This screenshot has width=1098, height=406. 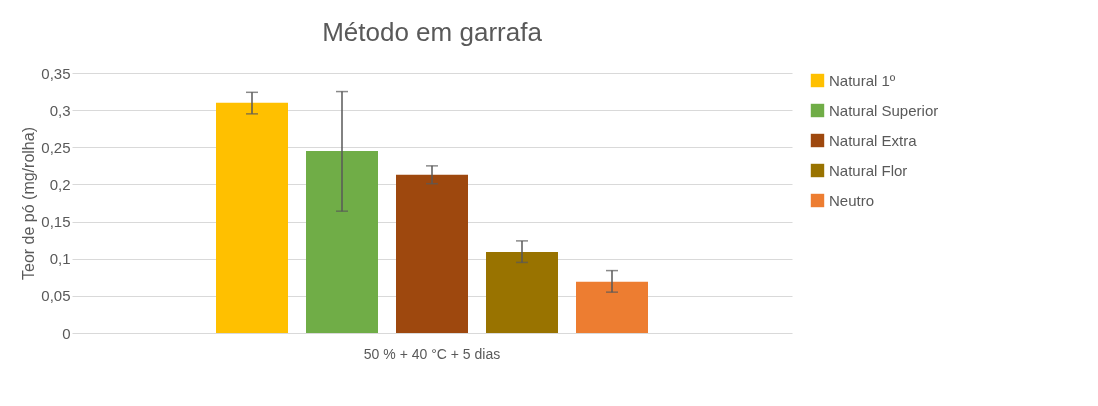 I want to click on legend-label: Neutro, so click(x=852, y=200).